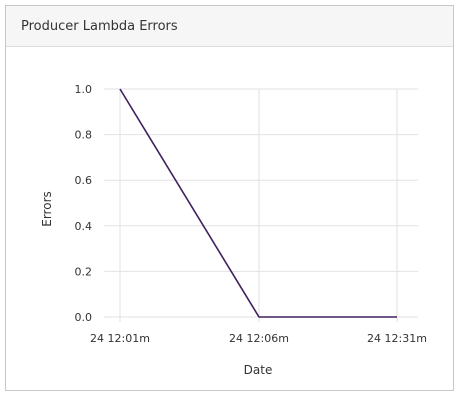 The height and width of the screenshot is (402, 468). What do you see at coordinates (84, 135) in the screenshot?
I see `y-tick-label: 0.8` at bounding box center [84, 135].